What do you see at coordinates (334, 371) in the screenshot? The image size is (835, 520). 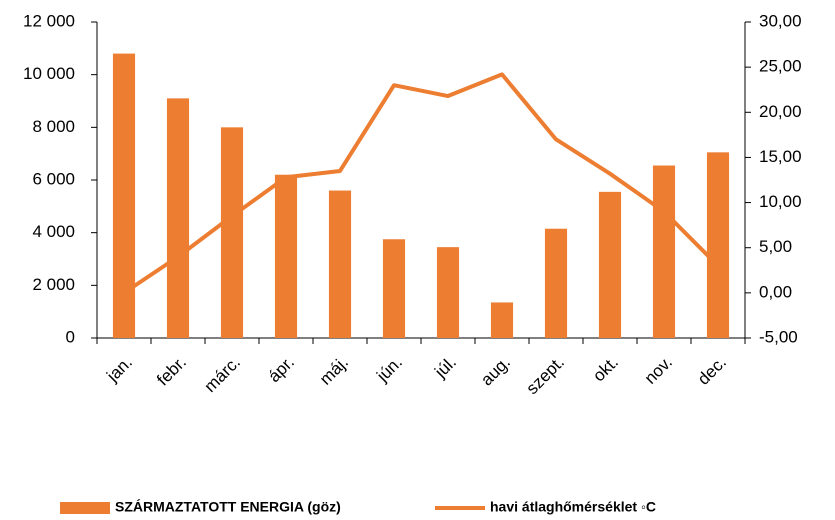 I see `x-tick-label: máj.` at bounding box center [334, 371].